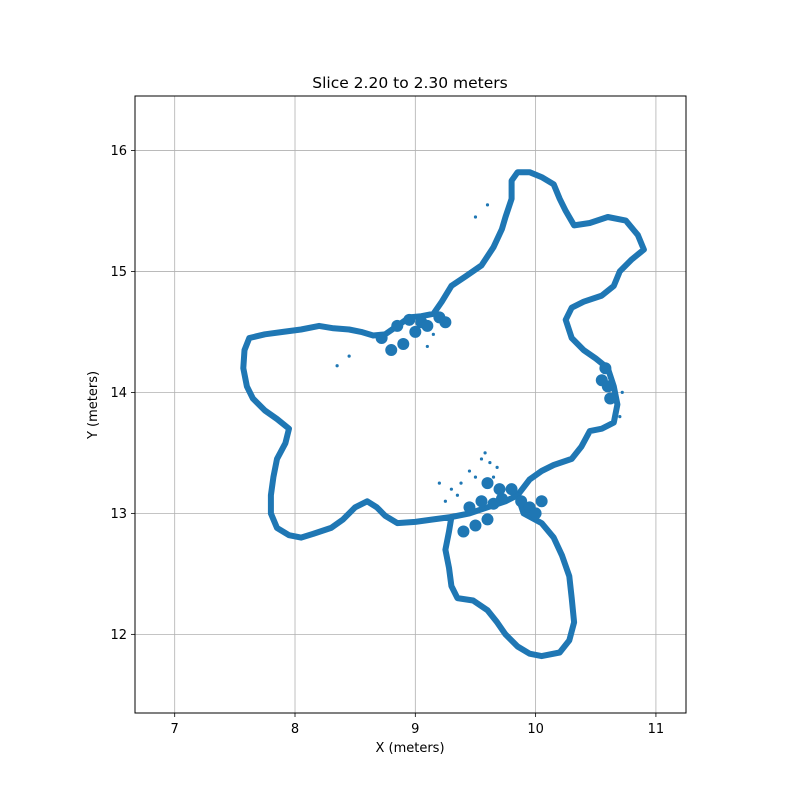 Image resolution: width=800 pixels, height=800 pixels. Describe the element at coordinates (175, 729) in the screenshot. I see `x-tick-label: 7` at that location.